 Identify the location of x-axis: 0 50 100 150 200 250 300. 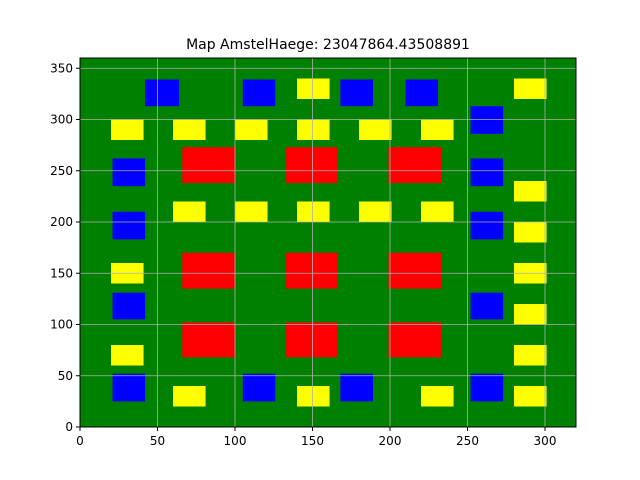
(316, 437).